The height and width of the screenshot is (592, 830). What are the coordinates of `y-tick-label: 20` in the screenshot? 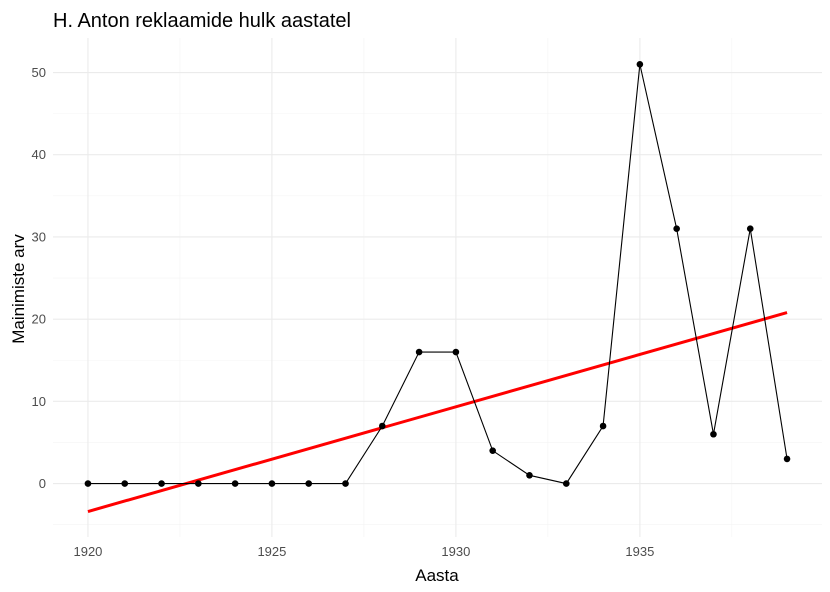 It's located at (39, 319).